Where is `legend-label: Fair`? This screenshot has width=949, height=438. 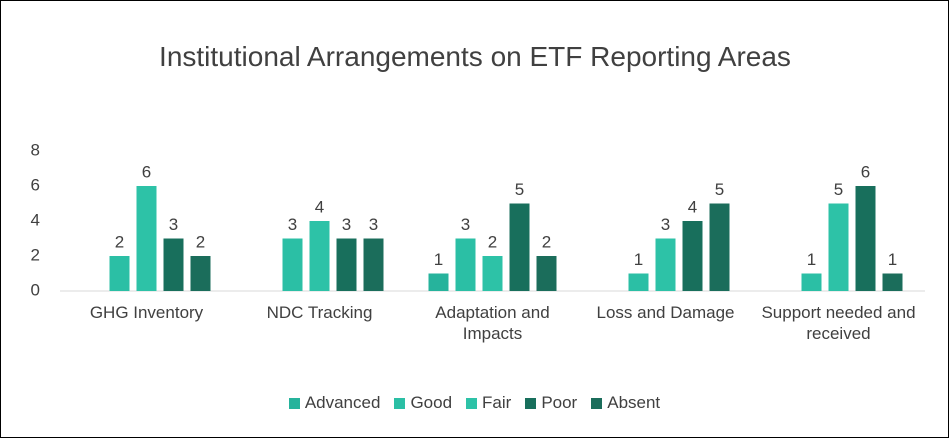 legend-label: Fair is located at coordinates (497, 402).